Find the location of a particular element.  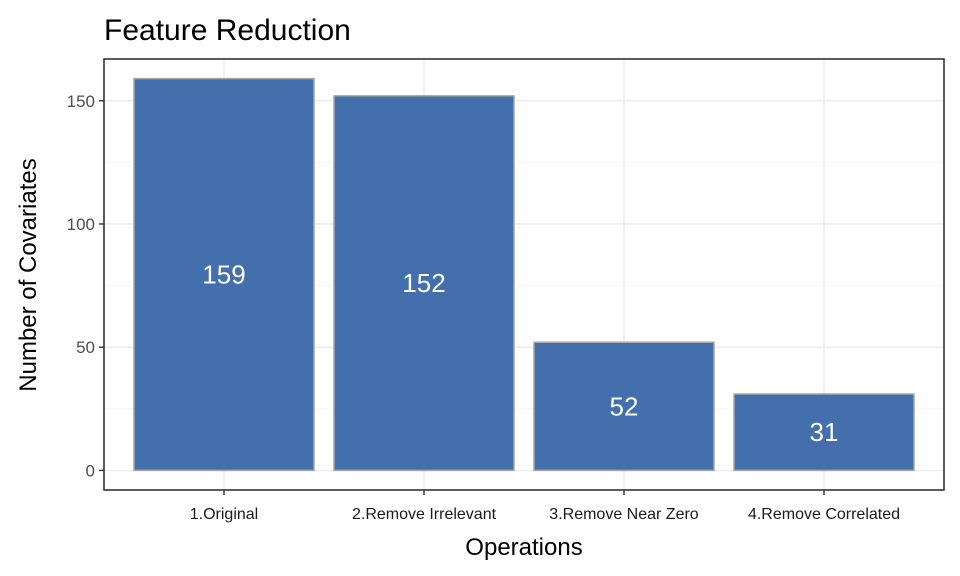

bar-value-label: 31 is located at coordinates (824, 432).